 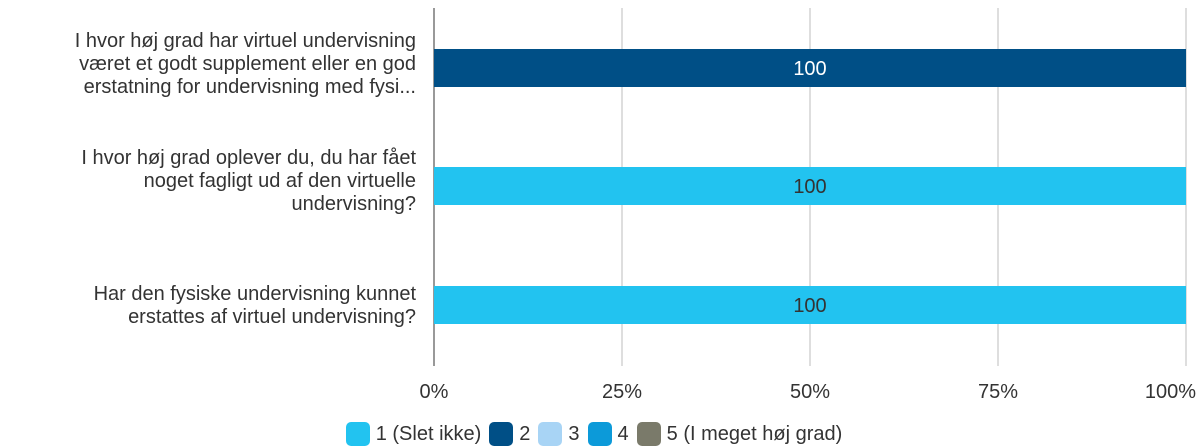 I want to click on legend-label: 1 (Slet ikke), so click(x=428, y=433).